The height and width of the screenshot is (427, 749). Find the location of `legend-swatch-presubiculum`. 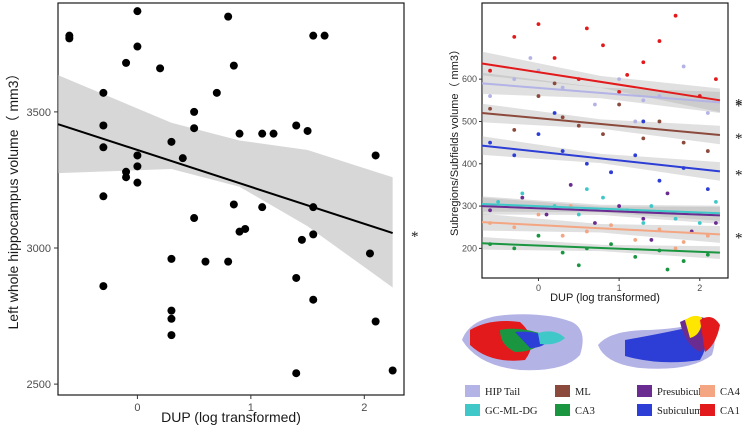

legend-swatch-presubiculum is located at coordinates (644, 391).